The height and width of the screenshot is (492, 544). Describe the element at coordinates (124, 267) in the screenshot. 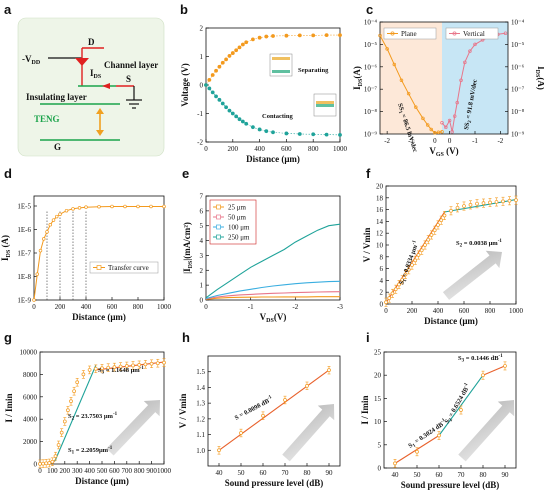

I see `d-legend-box` at that location.